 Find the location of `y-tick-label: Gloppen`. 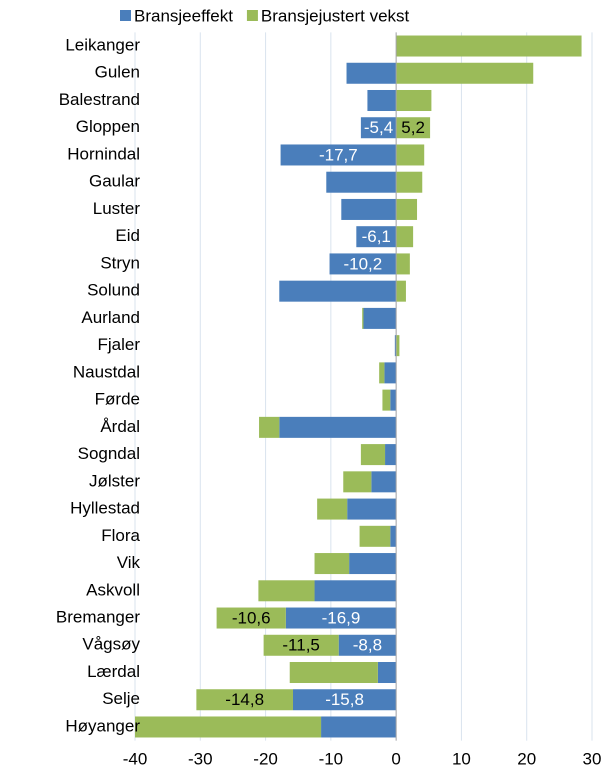

y-tick-label: Gloppen is located at coordinates (108, 126).